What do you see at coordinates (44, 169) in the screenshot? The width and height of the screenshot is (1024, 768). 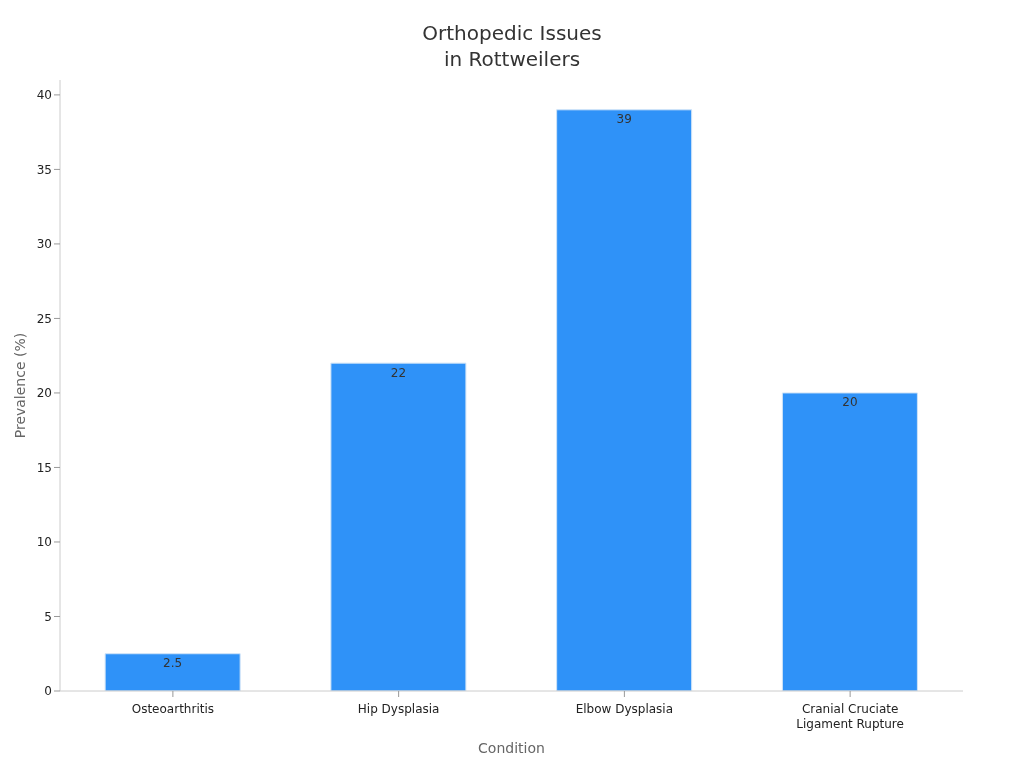 I see `y-tick-label: 35` at bounding box center [44, 169].